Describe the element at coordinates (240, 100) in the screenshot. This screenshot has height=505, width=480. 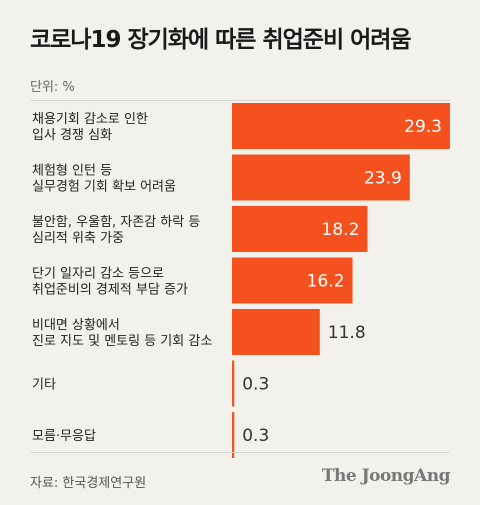
I see `top-rule` at that location.